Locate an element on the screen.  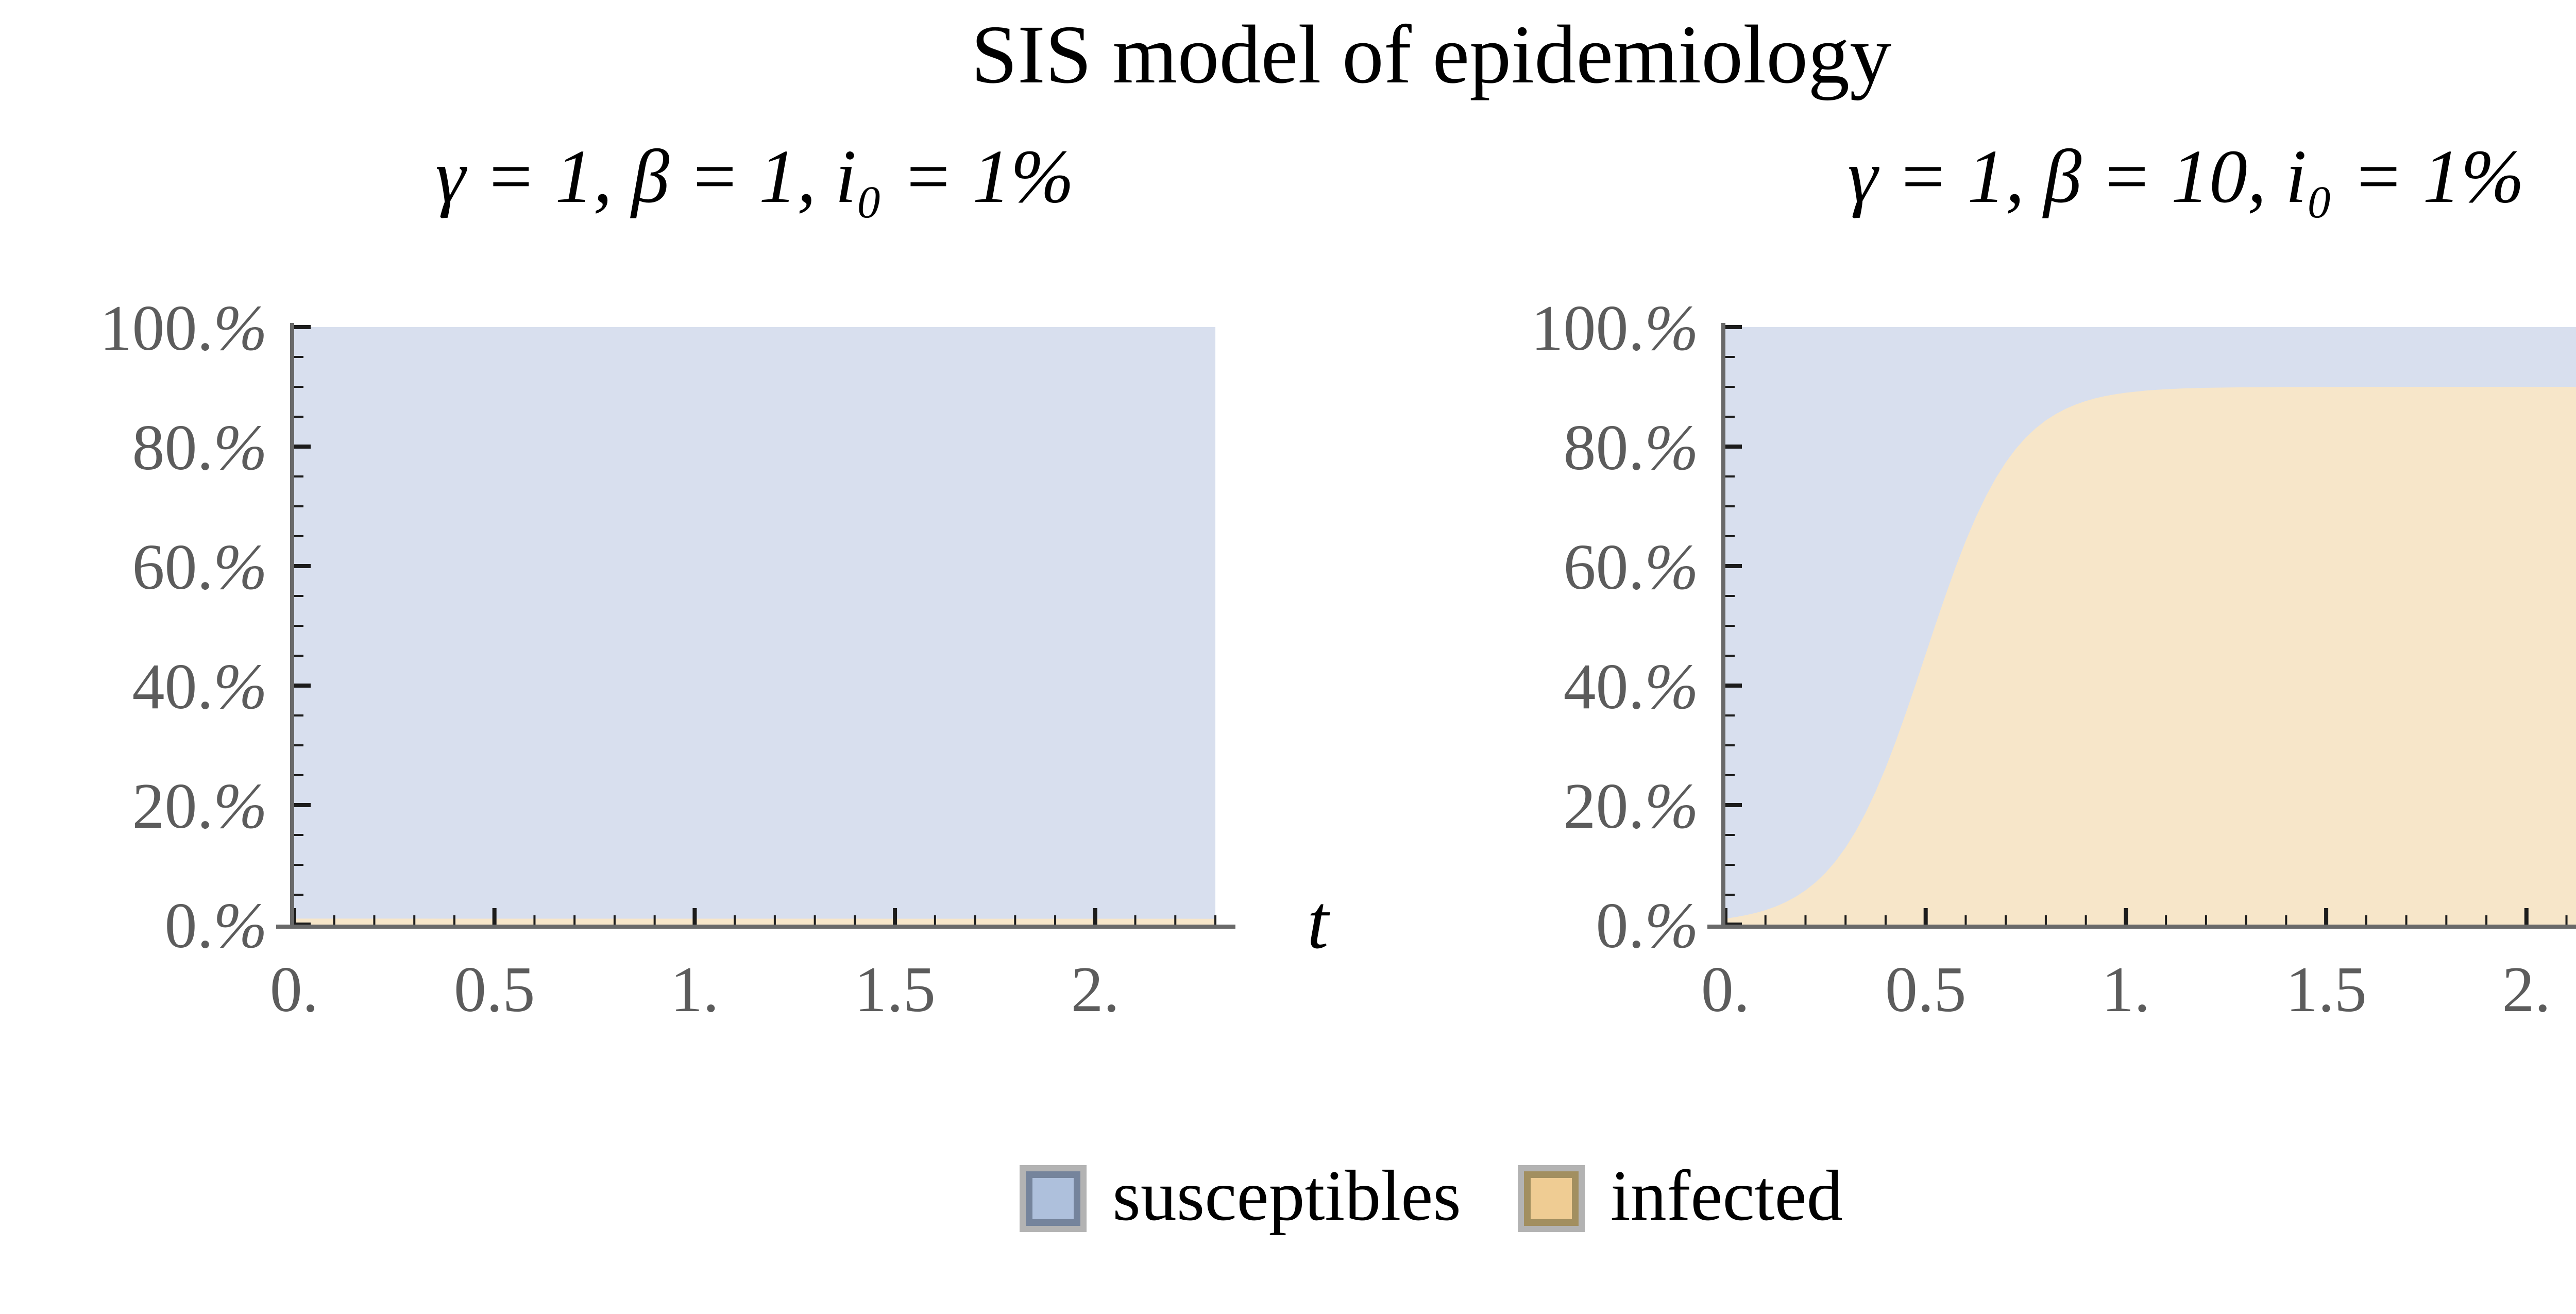
legend-label-susceptibles: susceptibles is located at coordinates (1286, 1196).